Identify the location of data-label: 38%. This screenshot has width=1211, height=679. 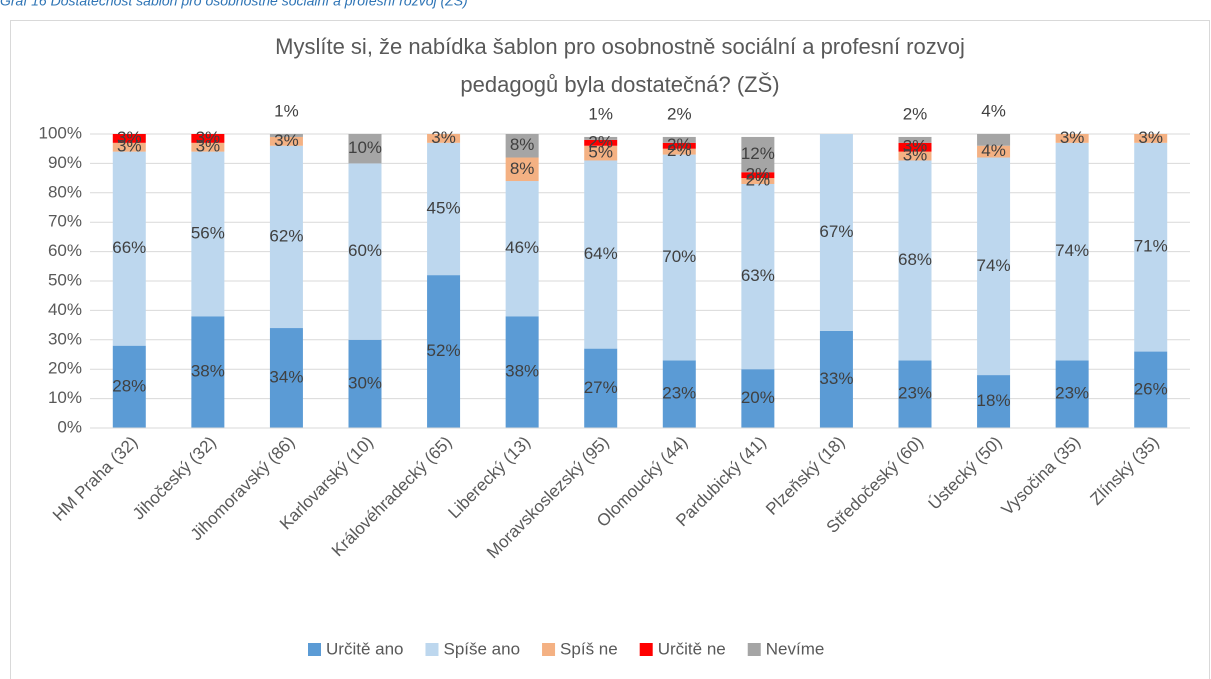
(522, 371).